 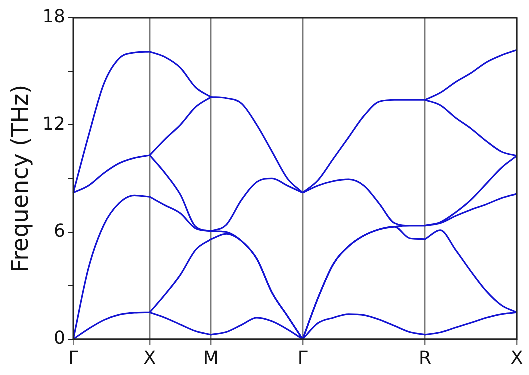 I want to click on y-tick-label: 0, so click(x=60, y=339).